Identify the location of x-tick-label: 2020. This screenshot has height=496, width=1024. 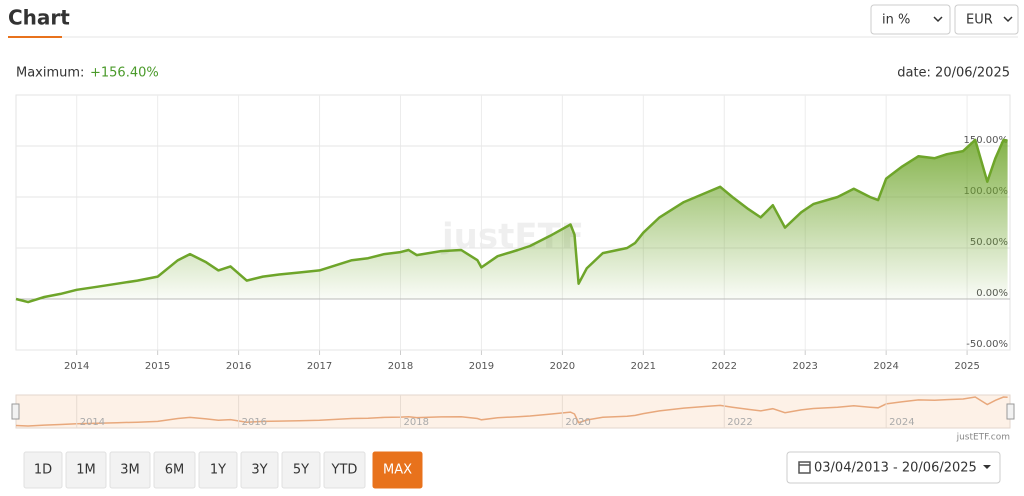
(562, 366).